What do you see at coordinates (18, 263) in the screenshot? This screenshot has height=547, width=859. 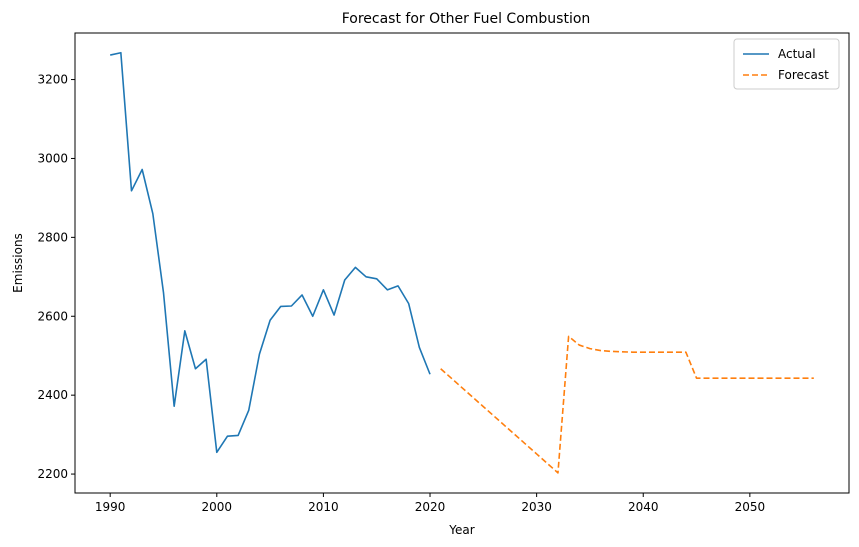 I see `y-axis-label: Emissions` at bounding box center [18, 263].